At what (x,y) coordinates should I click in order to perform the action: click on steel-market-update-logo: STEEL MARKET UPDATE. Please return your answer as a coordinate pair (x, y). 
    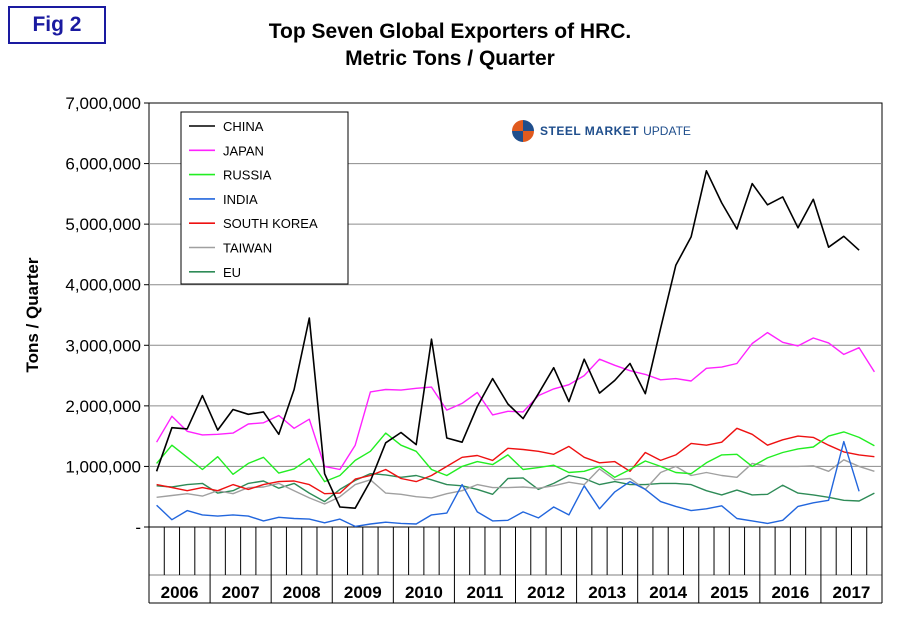
    Looking at the image, I should click on (601, 131).